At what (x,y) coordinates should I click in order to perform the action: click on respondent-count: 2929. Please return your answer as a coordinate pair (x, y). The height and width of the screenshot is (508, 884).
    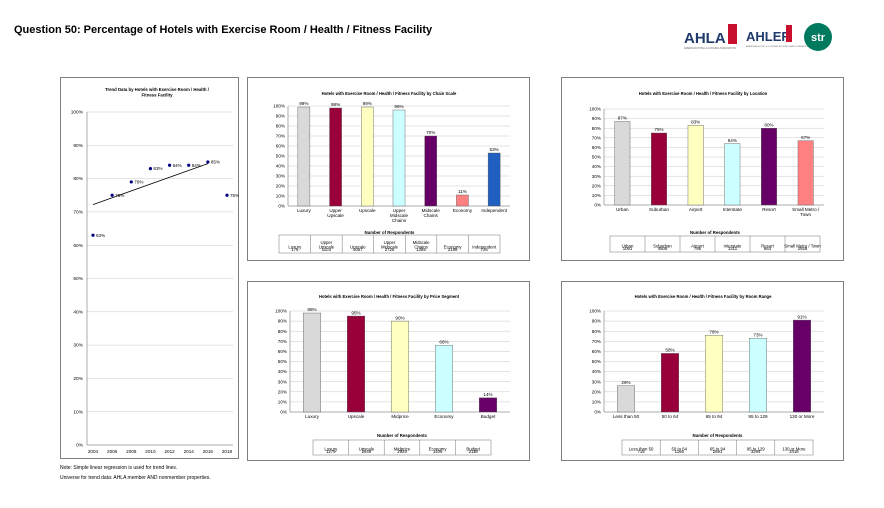
    Looking at the image, I should click on (402, 451).